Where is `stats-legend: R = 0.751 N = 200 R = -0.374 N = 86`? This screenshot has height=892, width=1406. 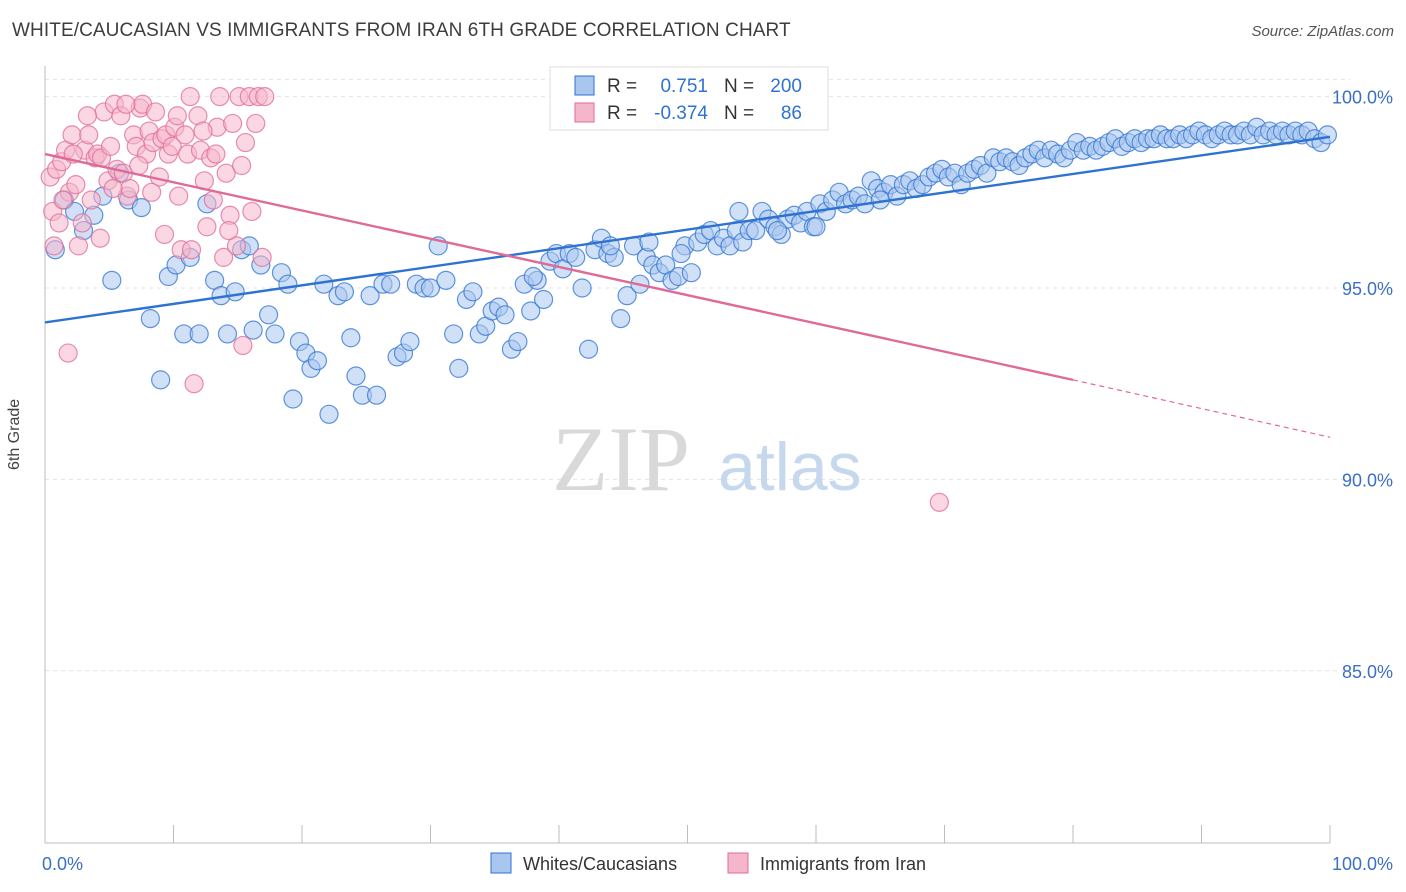
stats-legend: R = 0.751 N = 200 R = -0.374 N = 86 is located at coordinates (689, 98).